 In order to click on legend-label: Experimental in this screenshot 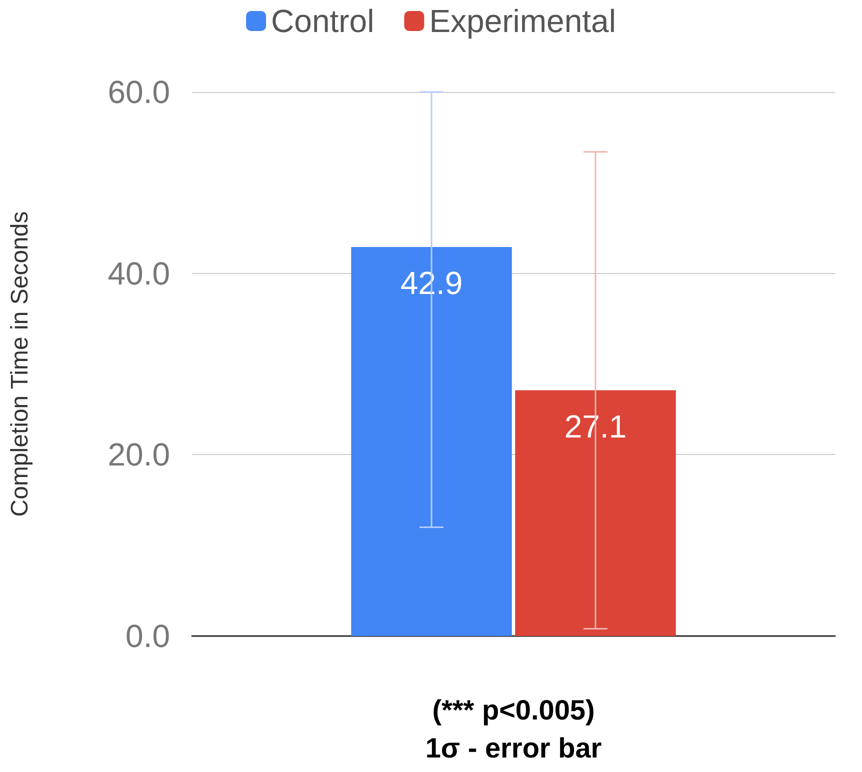, I will do `click(522, 21)`.